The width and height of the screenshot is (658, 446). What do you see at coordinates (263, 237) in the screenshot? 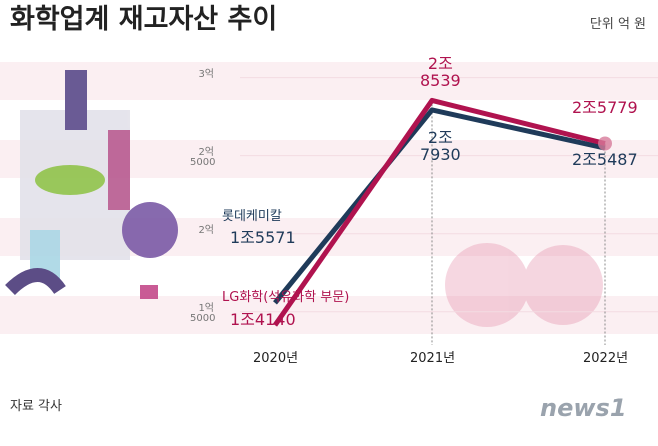
I see `value-label: 1조5571` at bounding box center [263, 237].